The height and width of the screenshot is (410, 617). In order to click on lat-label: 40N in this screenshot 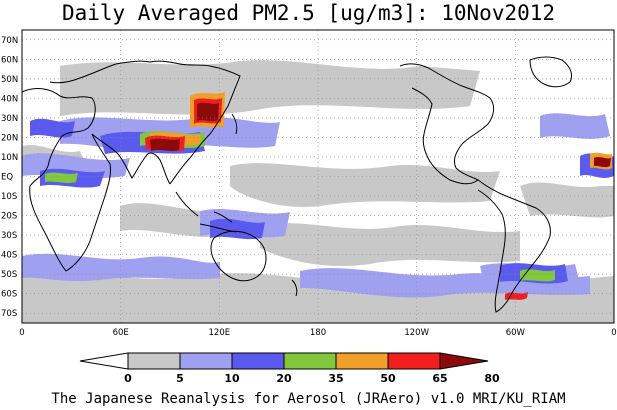, I will do `click(9, 99)`.